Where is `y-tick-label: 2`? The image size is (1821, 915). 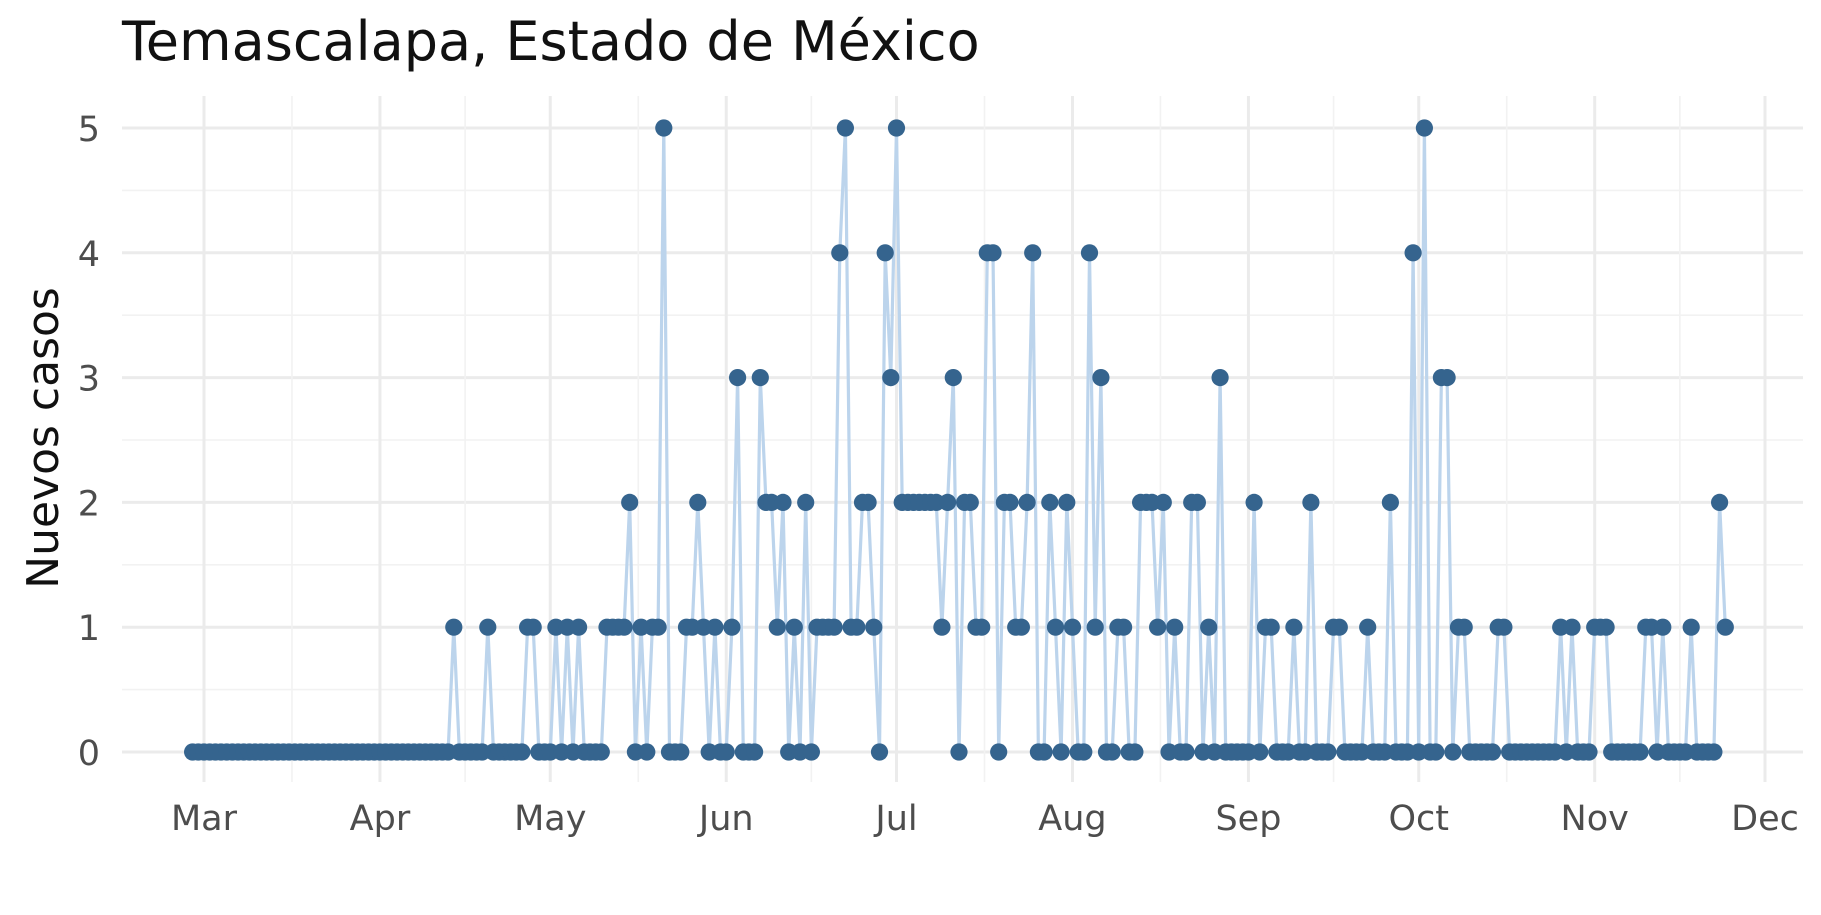
y-tick-label: 2 is located at coordinates (89, 504).